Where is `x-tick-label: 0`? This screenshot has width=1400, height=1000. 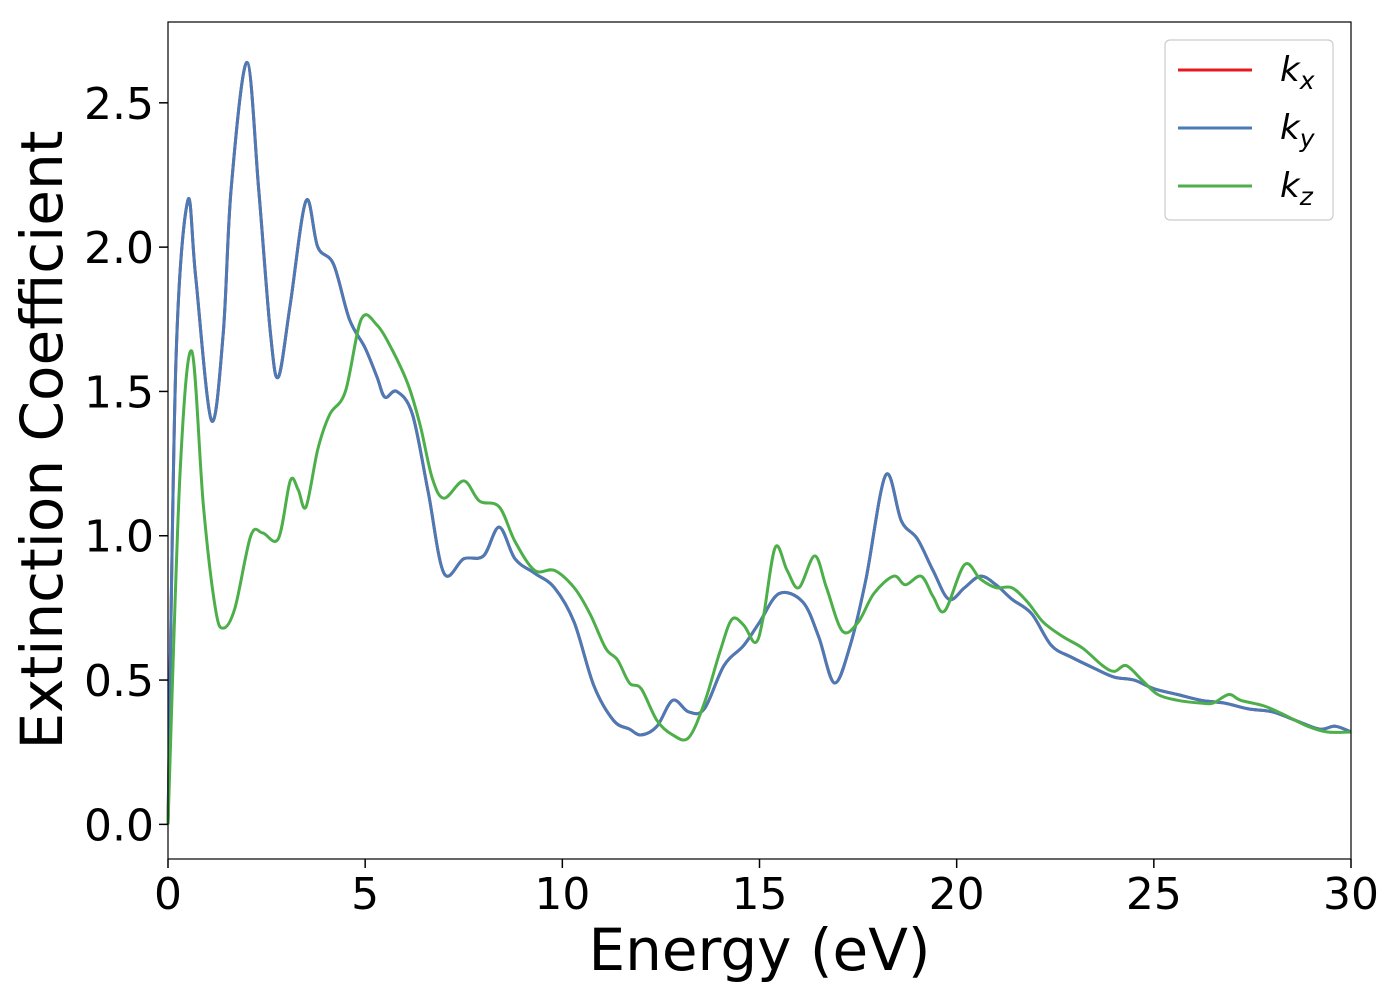 x-tick-label: 0 is located at coordinates (168, 894).